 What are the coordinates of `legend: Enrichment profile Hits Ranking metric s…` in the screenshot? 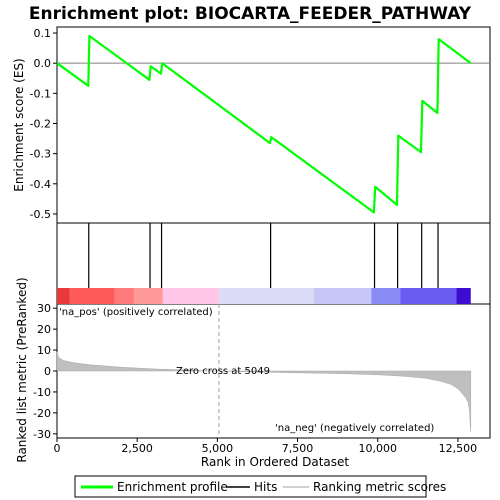 It's located at (260, 486).